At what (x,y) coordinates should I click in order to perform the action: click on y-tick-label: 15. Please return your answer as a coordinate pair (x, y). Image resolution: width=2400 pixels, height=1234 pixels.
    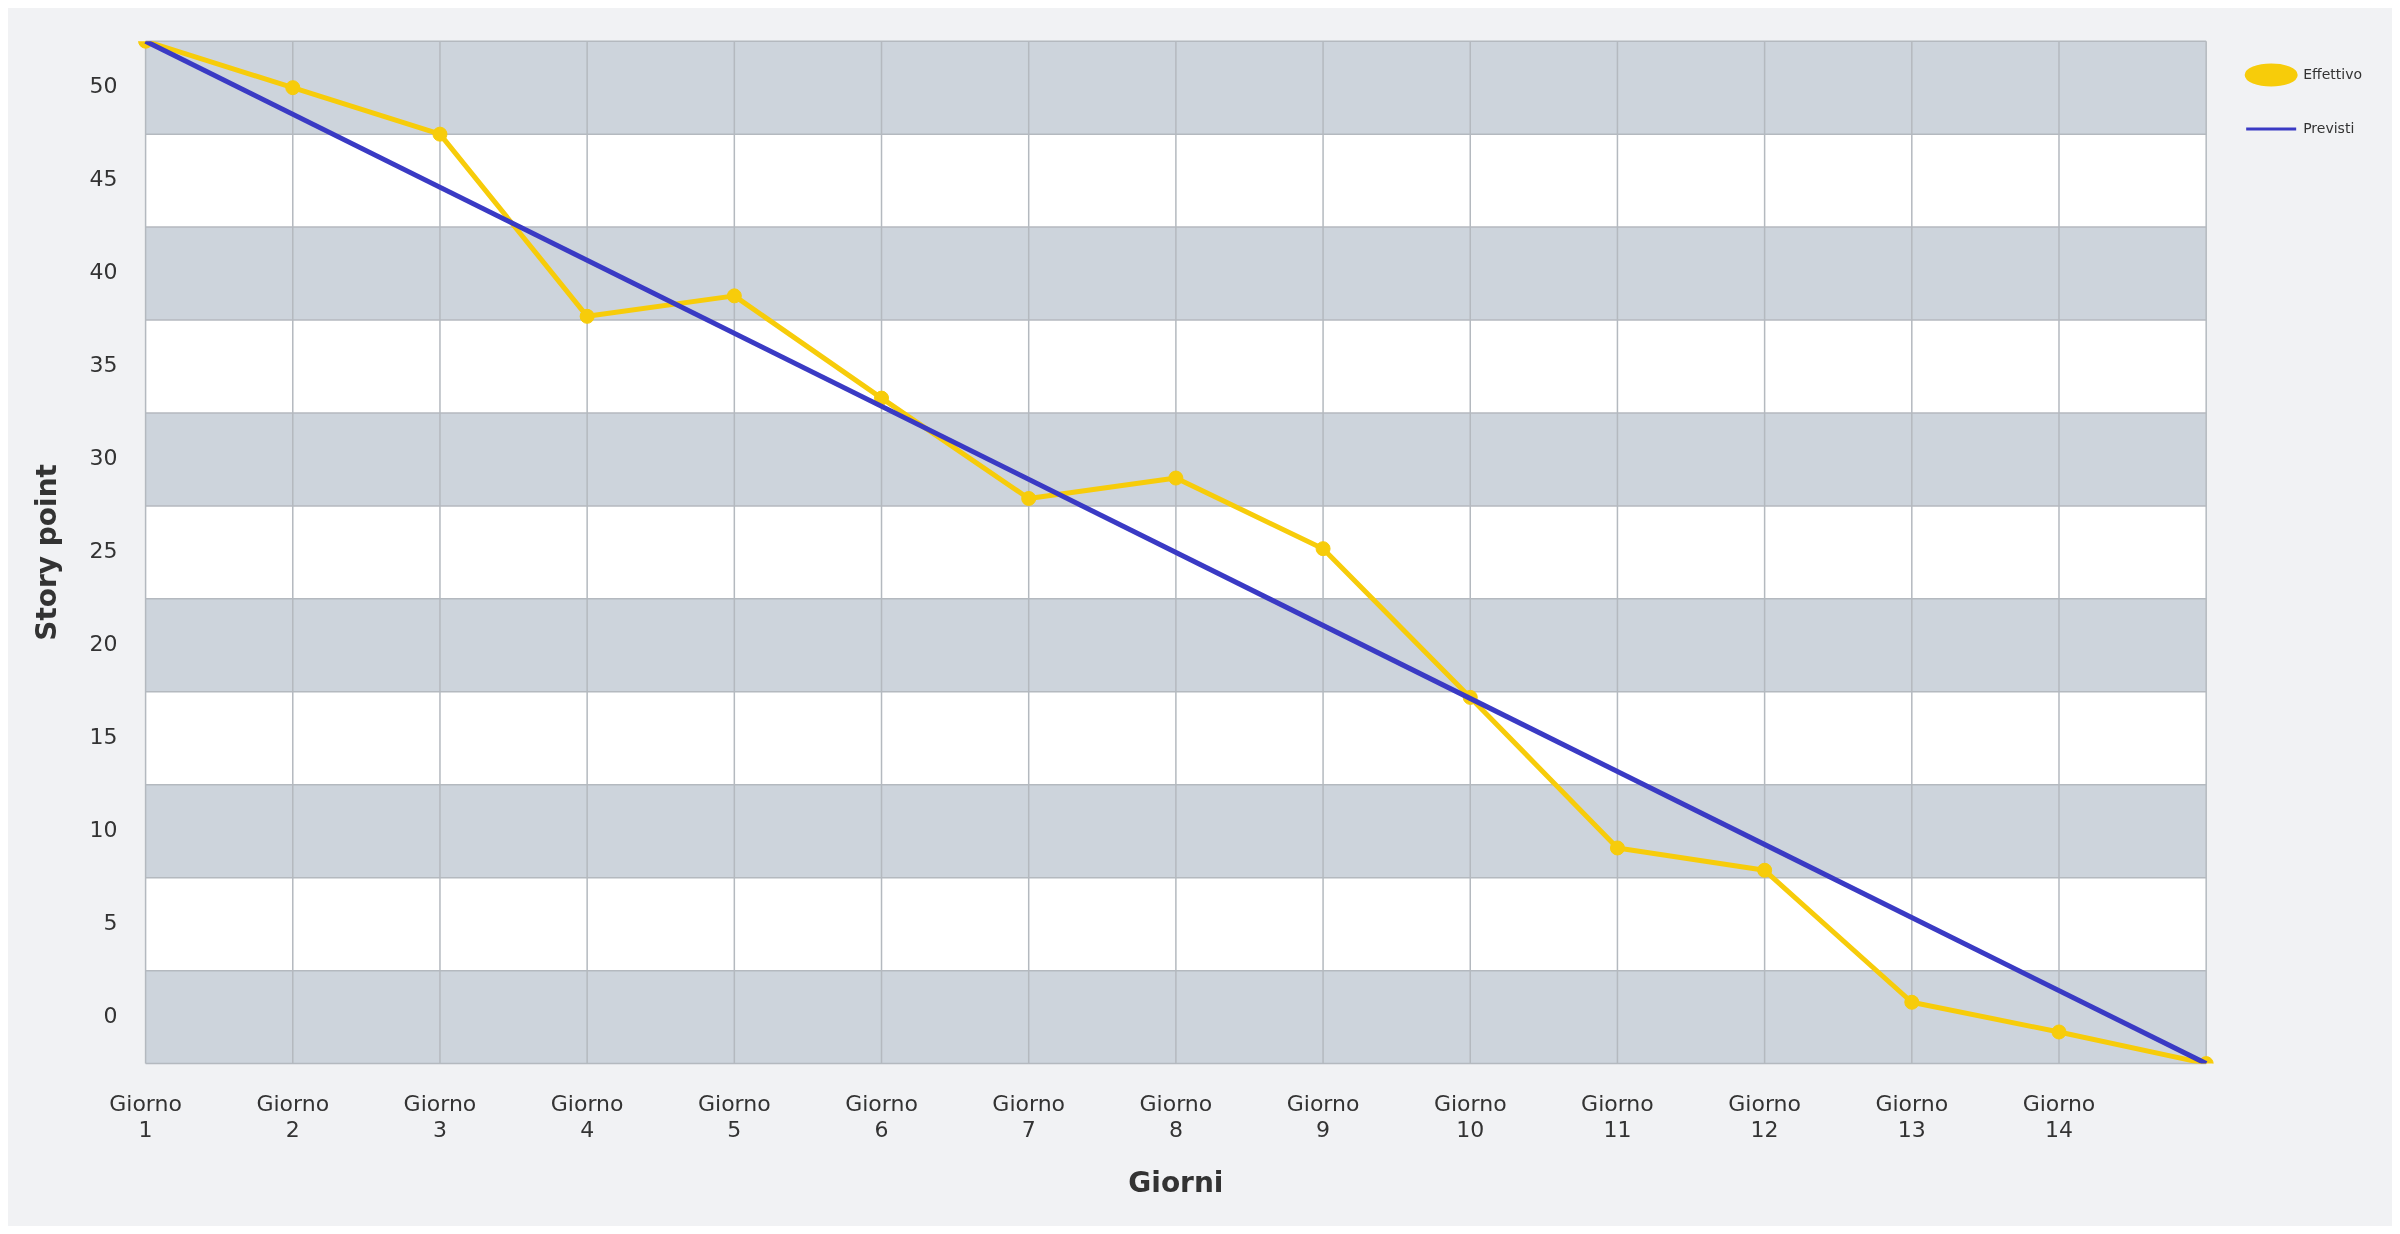
    Looking at the image, I should click on (103, 737).